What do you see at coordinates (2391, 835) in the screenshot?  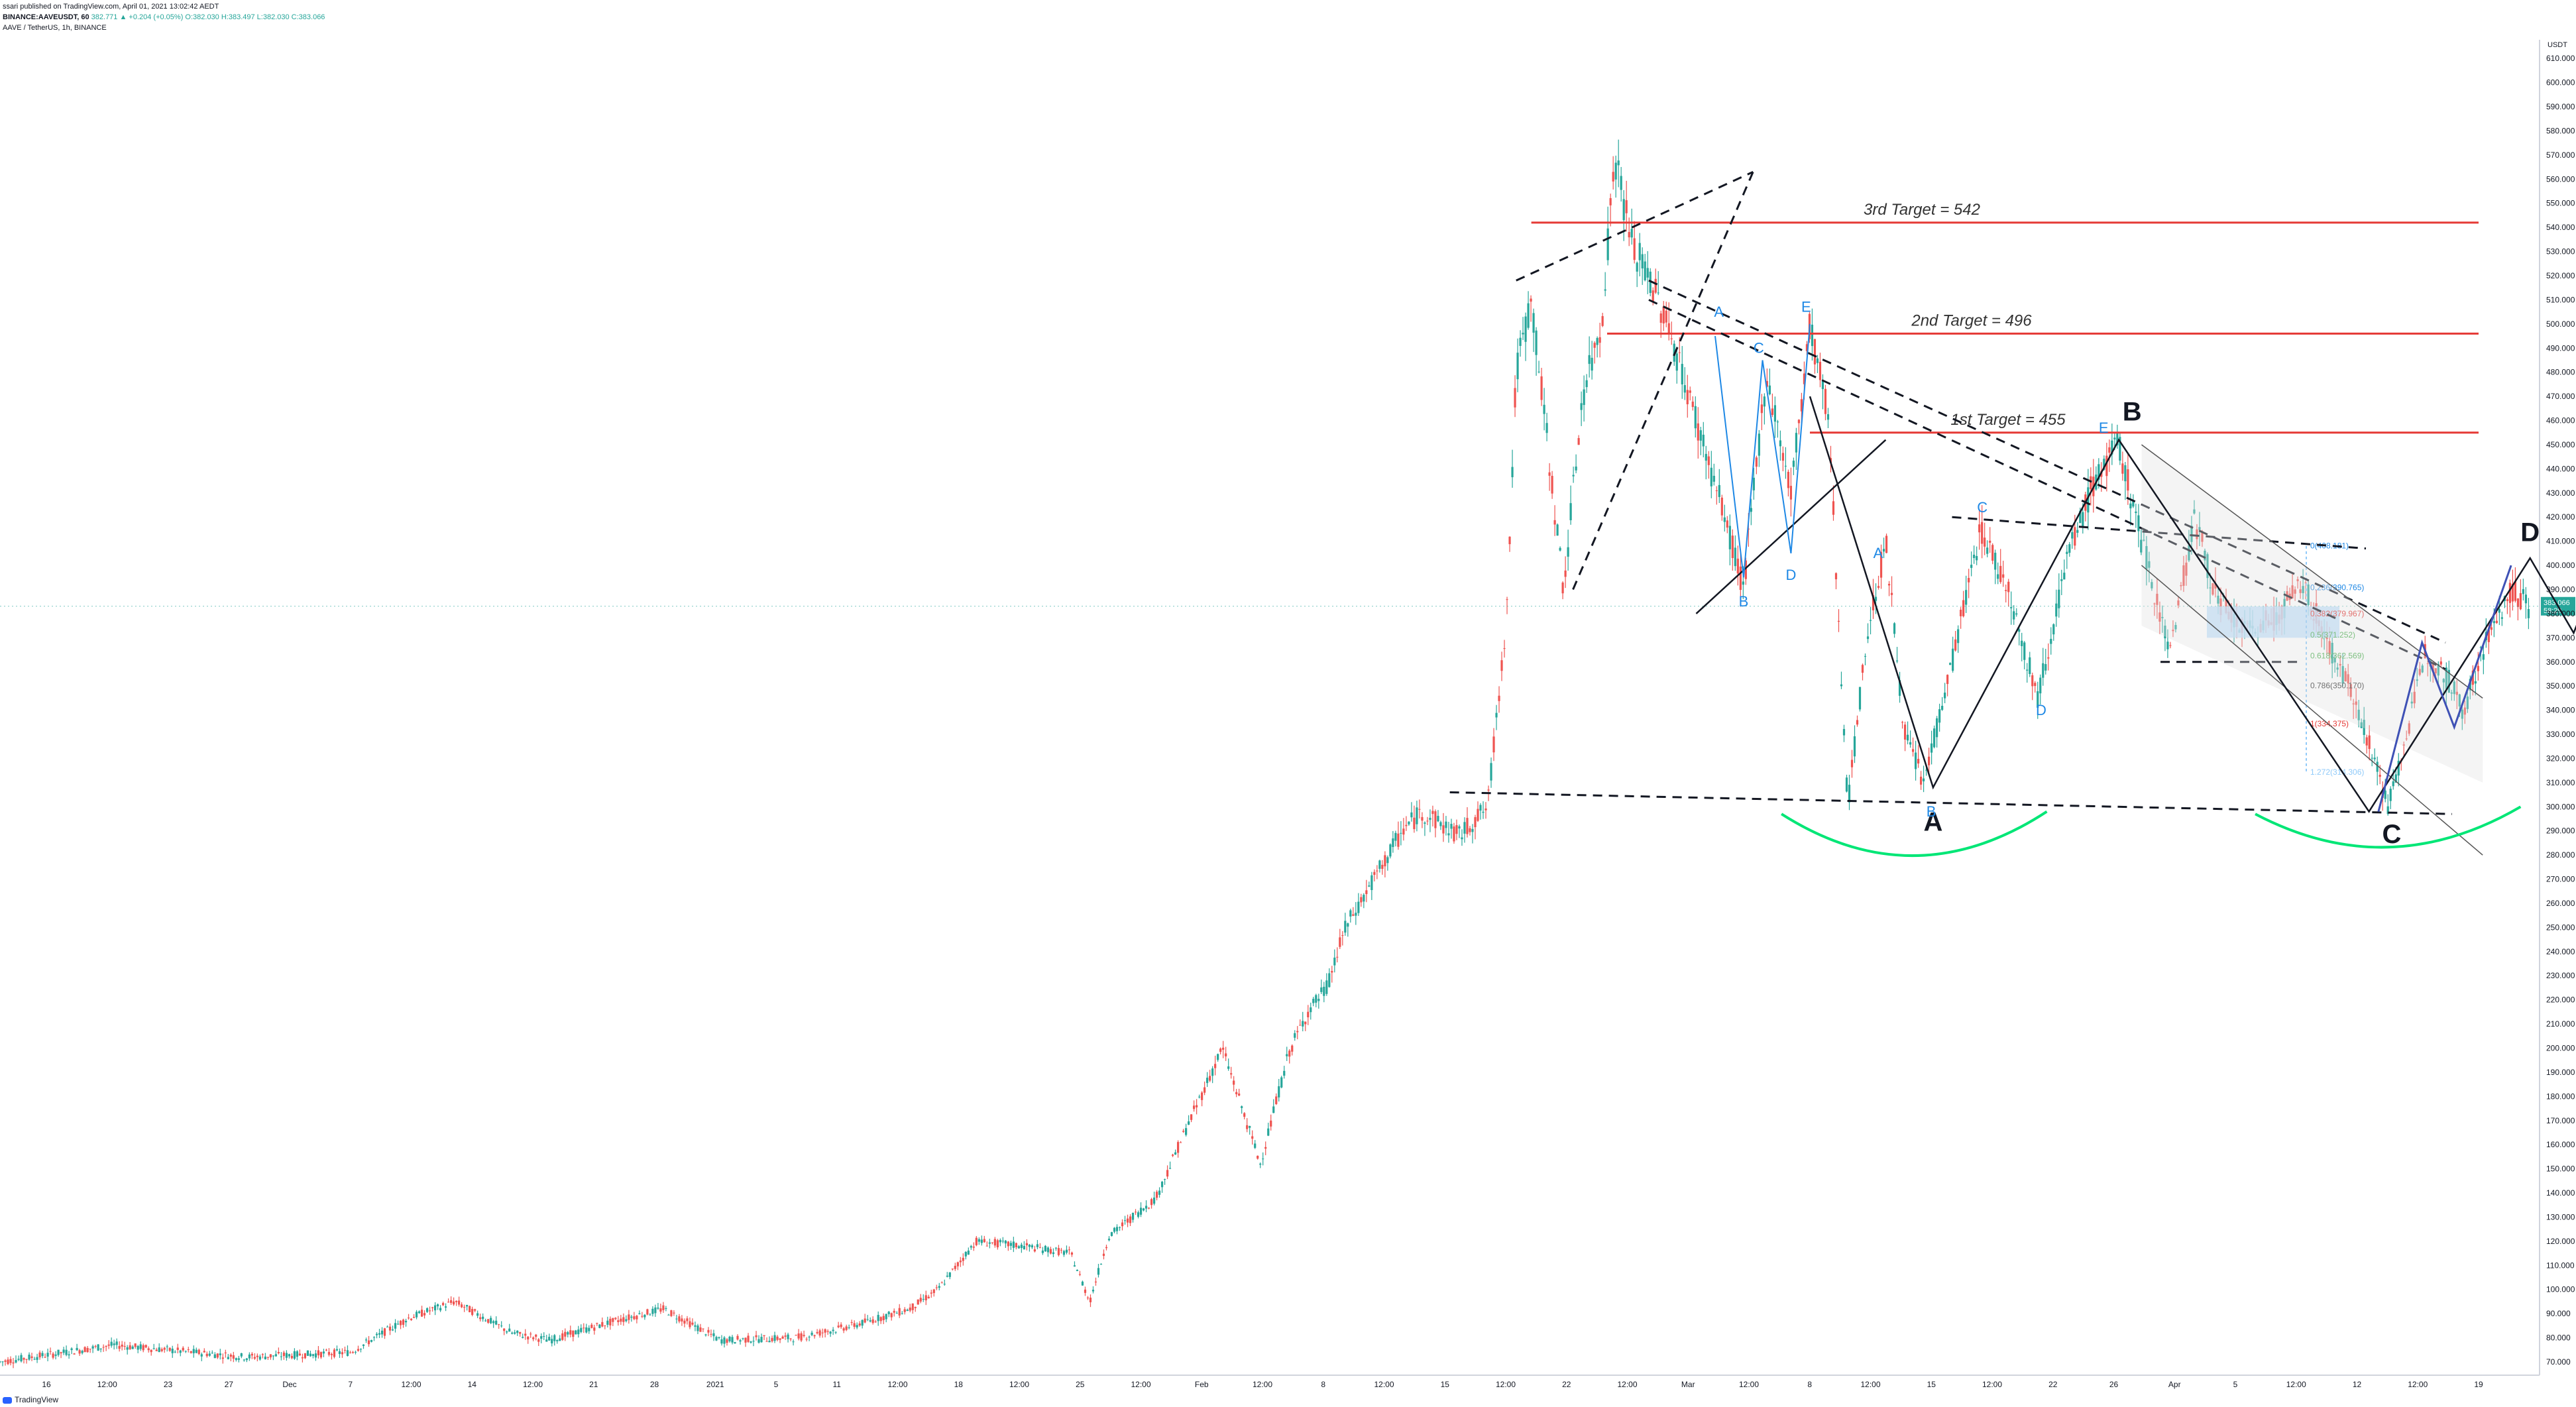 I see `wave-label-major: C` at bounding box center [2391, 835].